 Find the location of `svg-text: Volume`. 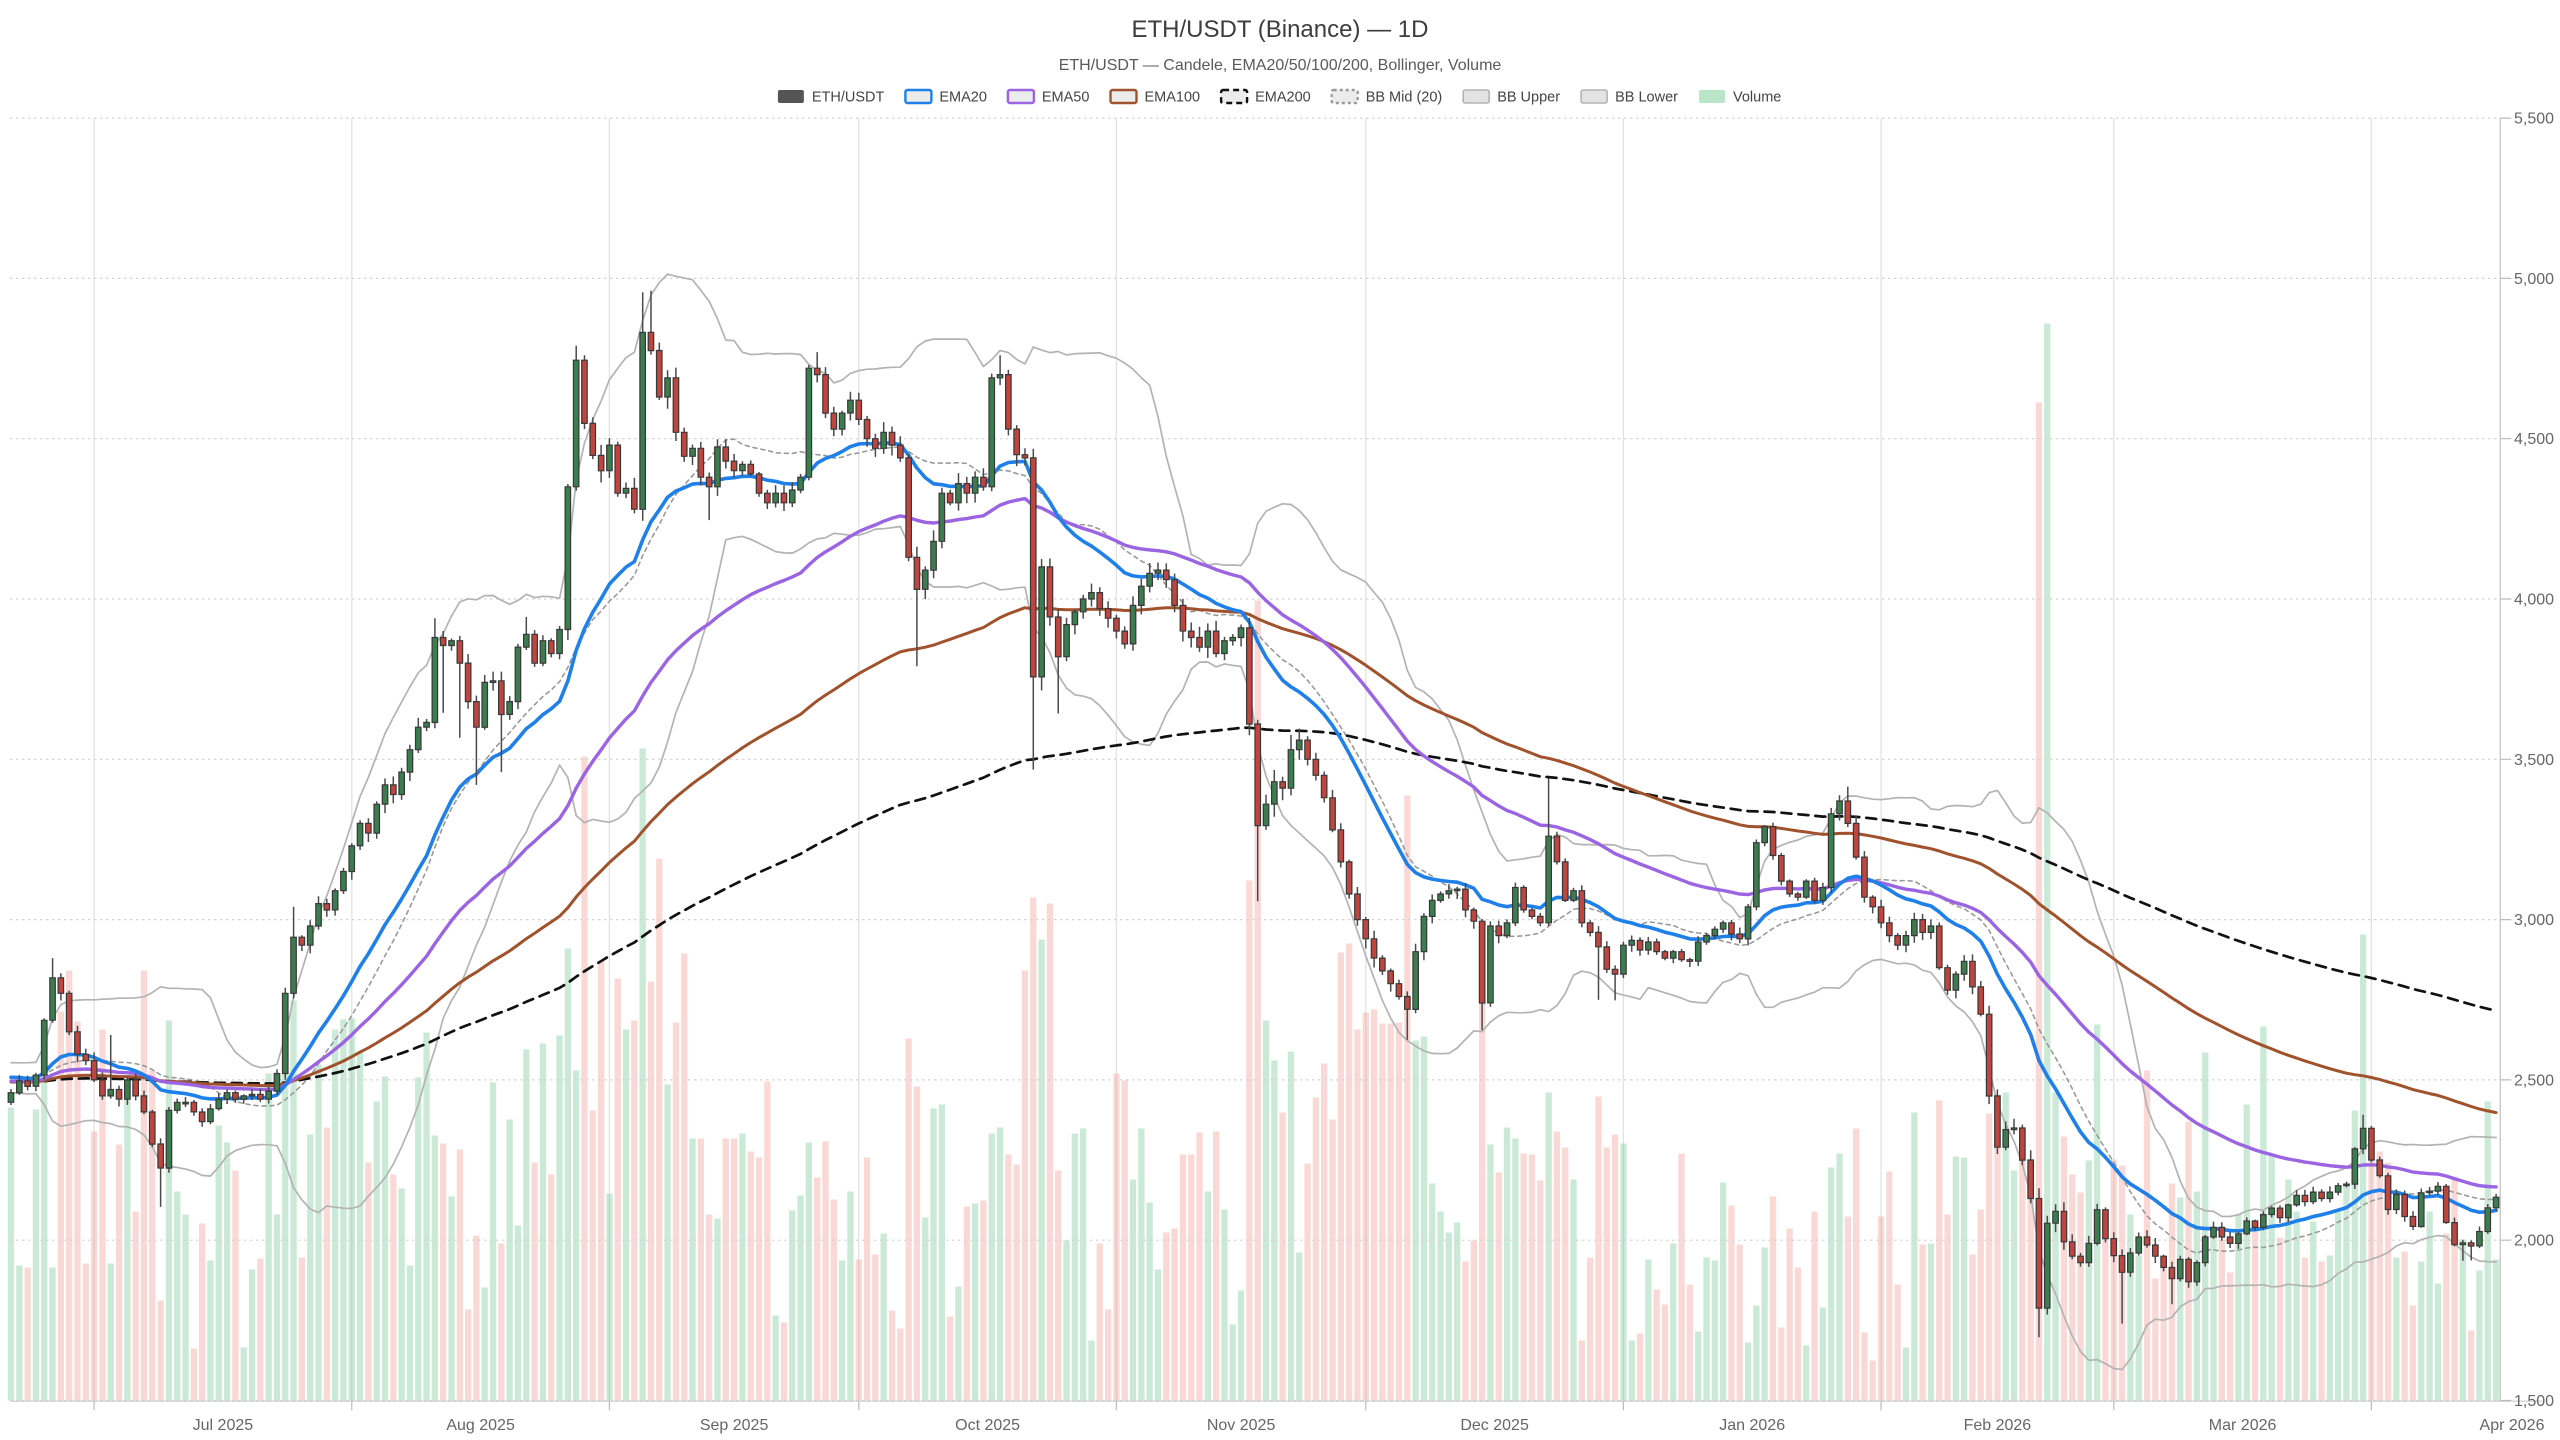

svg-text: Volume is located at coordinates (1757, 98).